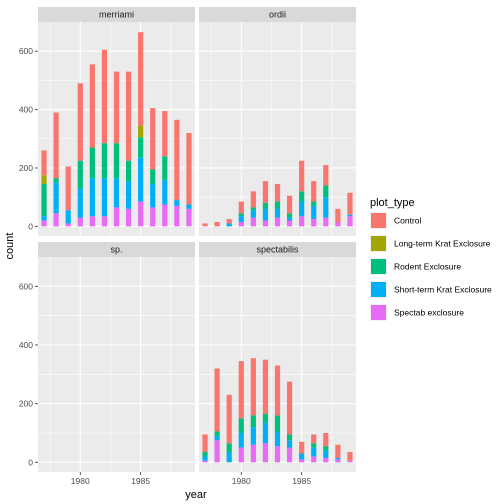  Describe the element at coordinates (128, 195) in the screenshot. I see `bar-merriami-1984-short-term-krat-exclosure` at that location.